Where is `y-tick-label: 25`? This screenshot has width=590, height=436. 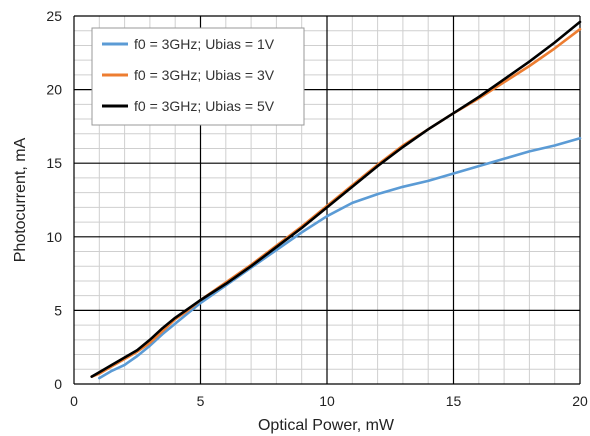
y-tick-label: 25 is located at coordinates (54, 16).